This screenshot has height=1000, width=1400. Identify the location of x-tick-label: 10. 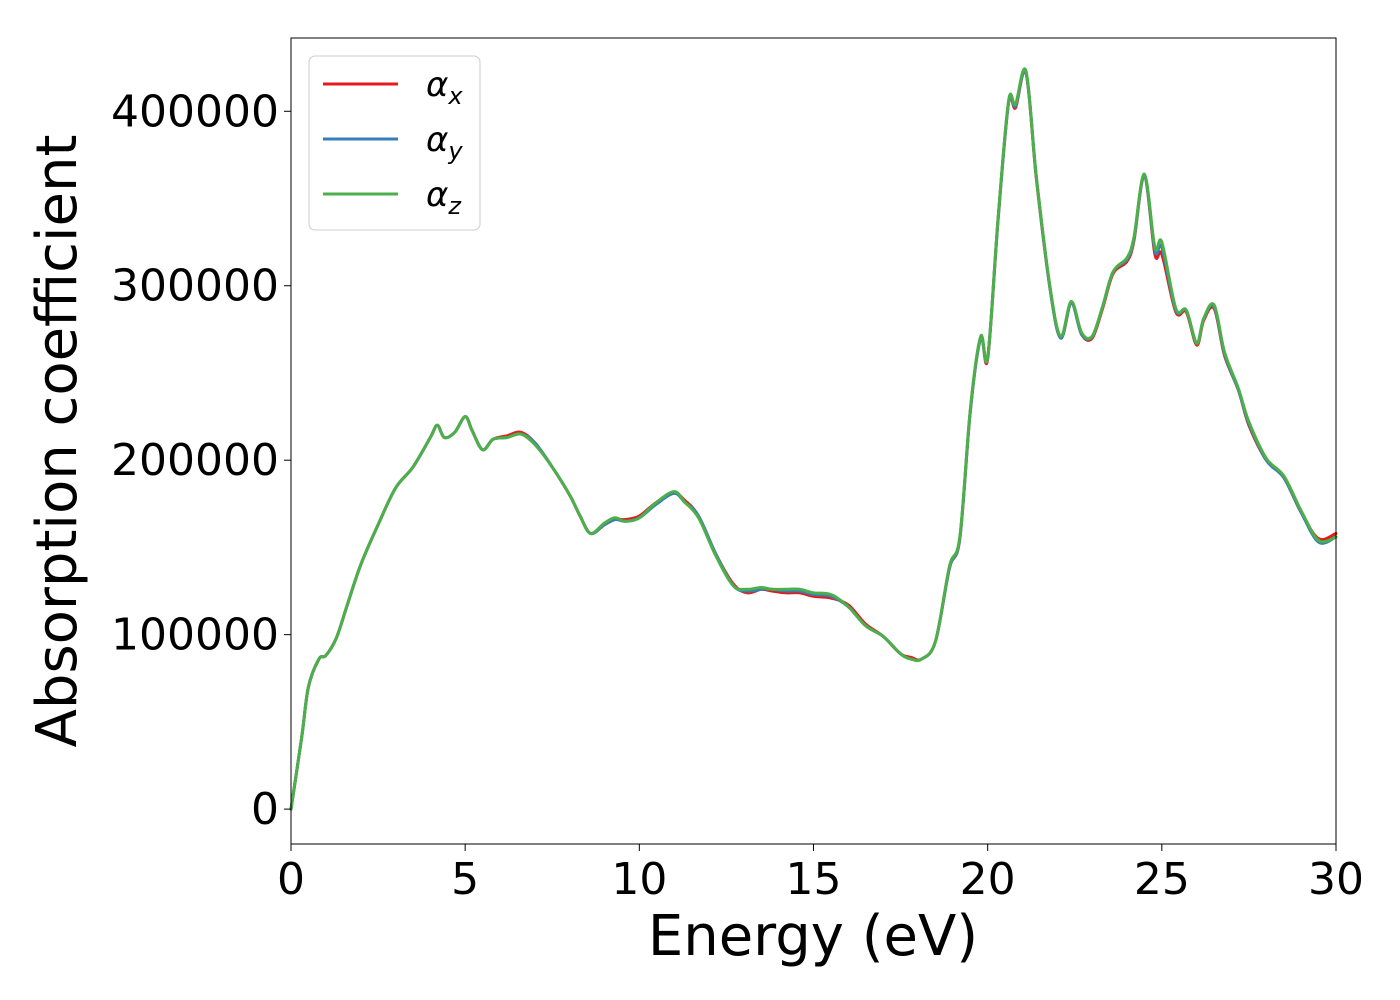
(639, 879).